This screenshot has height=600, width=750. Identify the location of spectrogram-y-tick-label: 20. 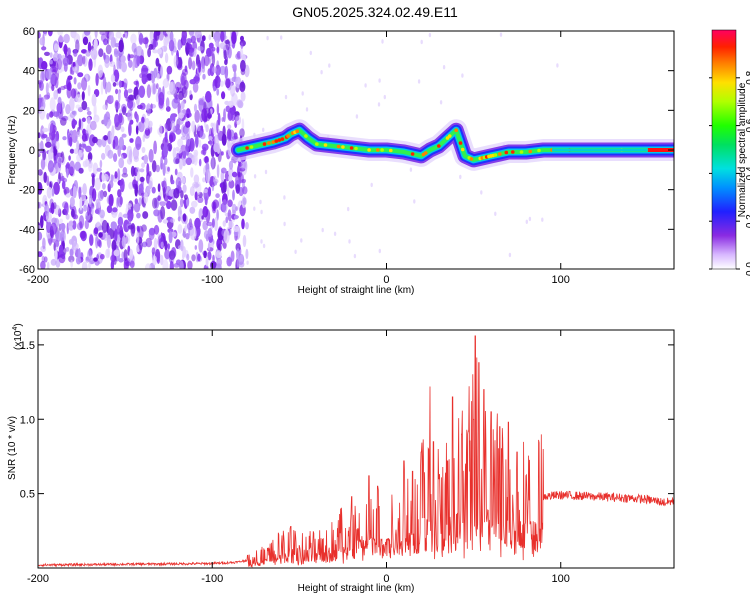
(29, 111).